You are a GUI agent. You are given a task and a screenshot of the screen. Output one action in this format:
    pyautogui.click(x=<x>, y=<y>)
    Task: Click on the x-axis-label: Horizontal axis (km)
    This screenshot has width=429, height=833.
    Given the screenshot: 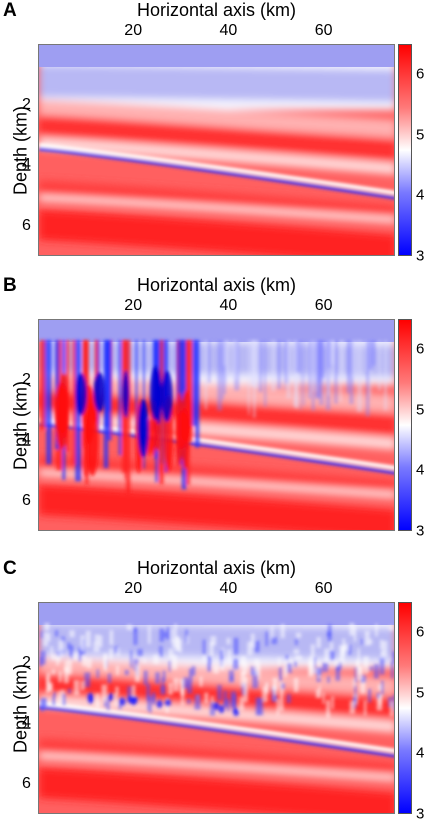 What is the action you would take?
    pyautogui.click(x=216, y=10)
    